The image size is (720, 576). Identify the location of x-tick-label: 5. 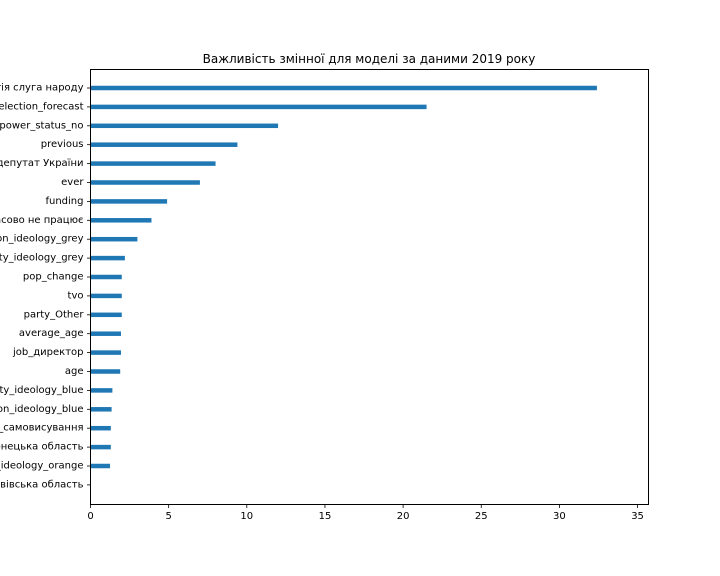
(168, 516).